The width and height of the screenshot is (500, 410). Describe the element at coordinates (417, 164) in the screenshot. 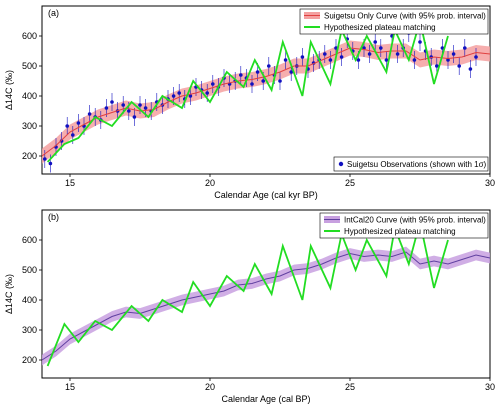

I see `legend-label-obs: Suigetsu Observations (shown with 1σ)` at that location.